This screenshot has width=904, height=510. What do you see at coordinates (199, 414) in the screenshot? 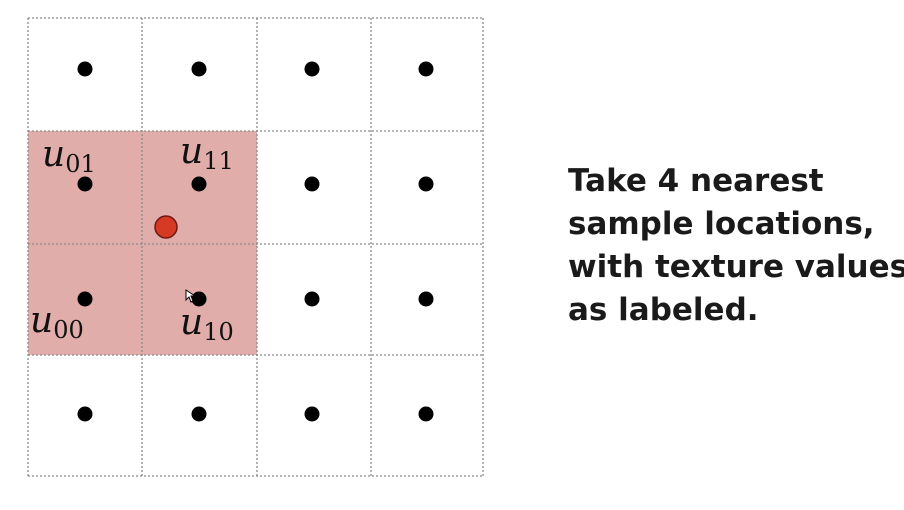
I see `sample-point-r3-c1` at bounding box center [199, 414].